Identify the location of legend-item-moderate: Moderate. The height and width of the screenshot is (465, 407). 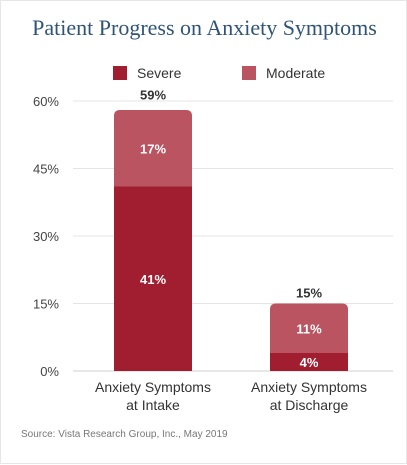
(283, 73).